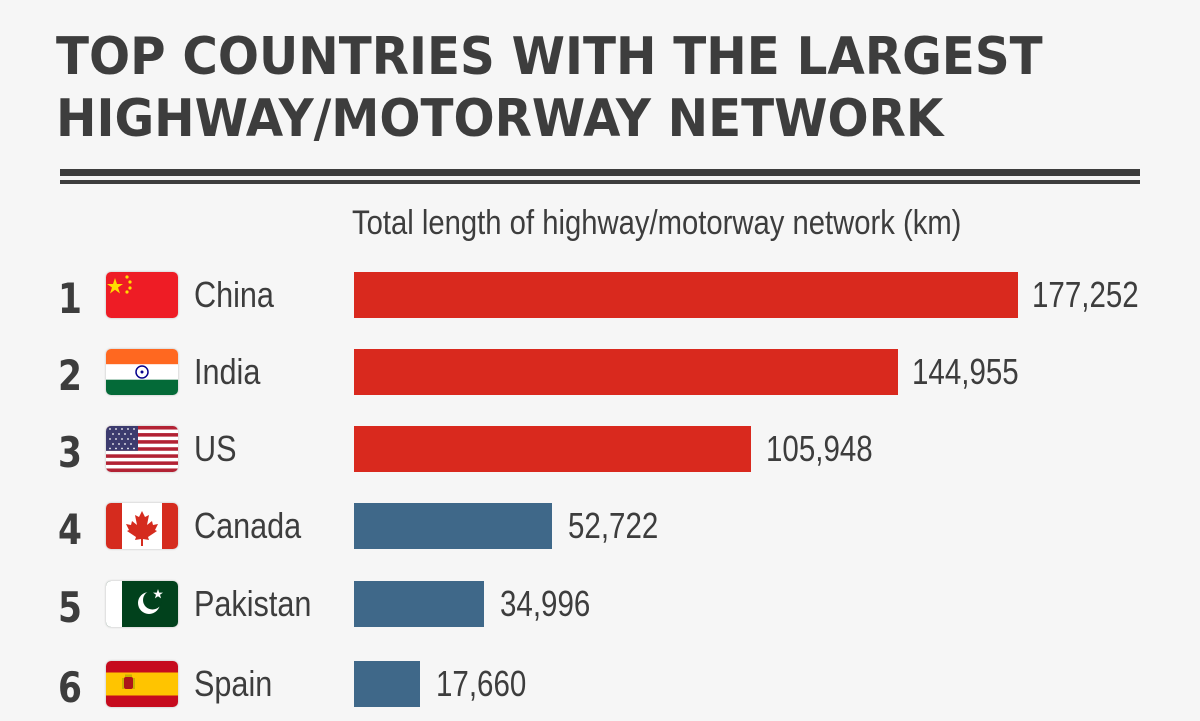 The image size is (1200, 721). Describe the element at coordinates (142, 684) in the screenshot. I see `spain-flag-icon` at that location.